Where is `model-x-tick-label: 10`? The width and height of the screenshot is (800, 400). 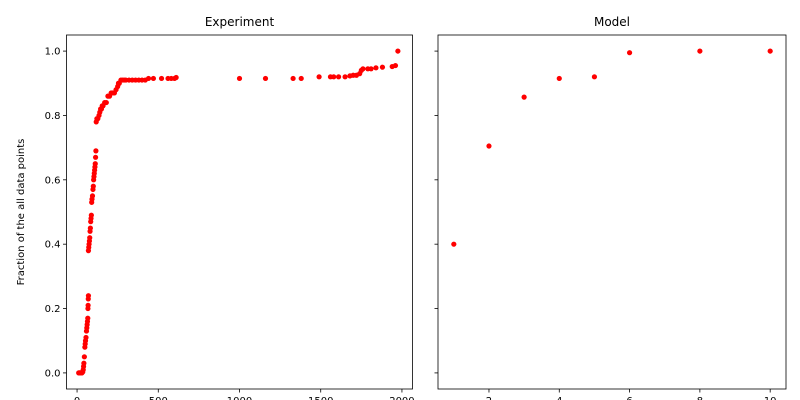 model-x-tick-label: 10 is located at coordinates (770, 398).